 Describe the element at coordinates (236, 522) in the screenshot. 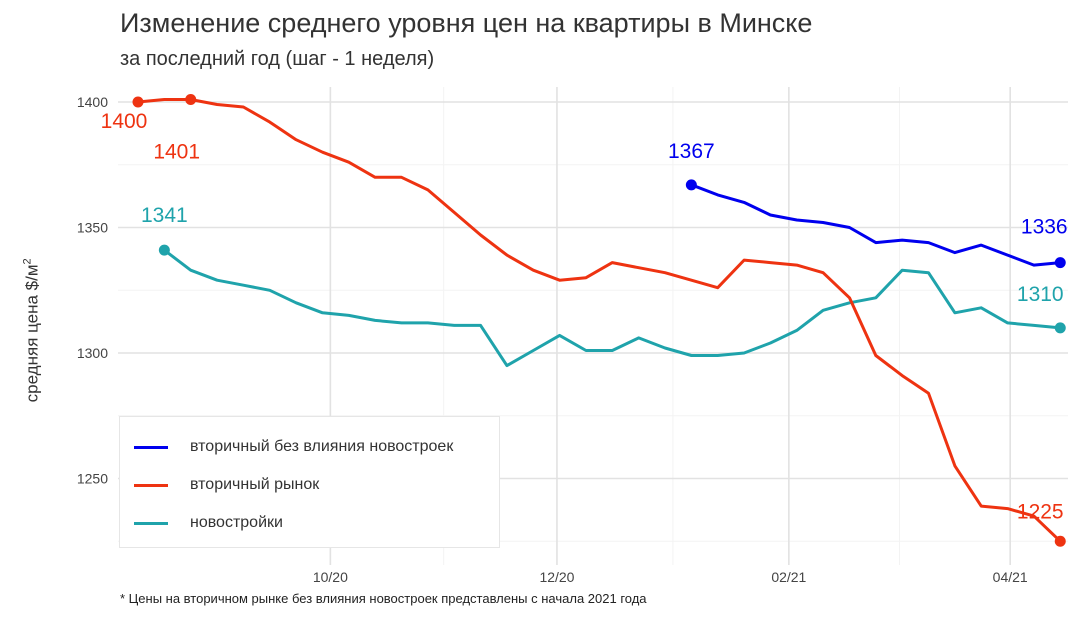

I see `legend-label: новостройки` at that location.